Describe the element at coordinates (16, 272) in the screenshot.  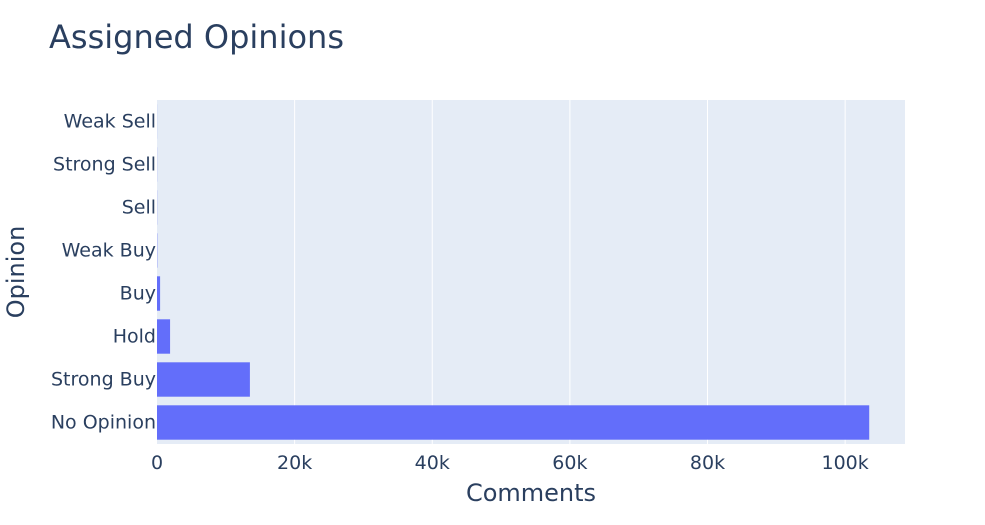
I see `y-axis-title: Opinion` at that location.